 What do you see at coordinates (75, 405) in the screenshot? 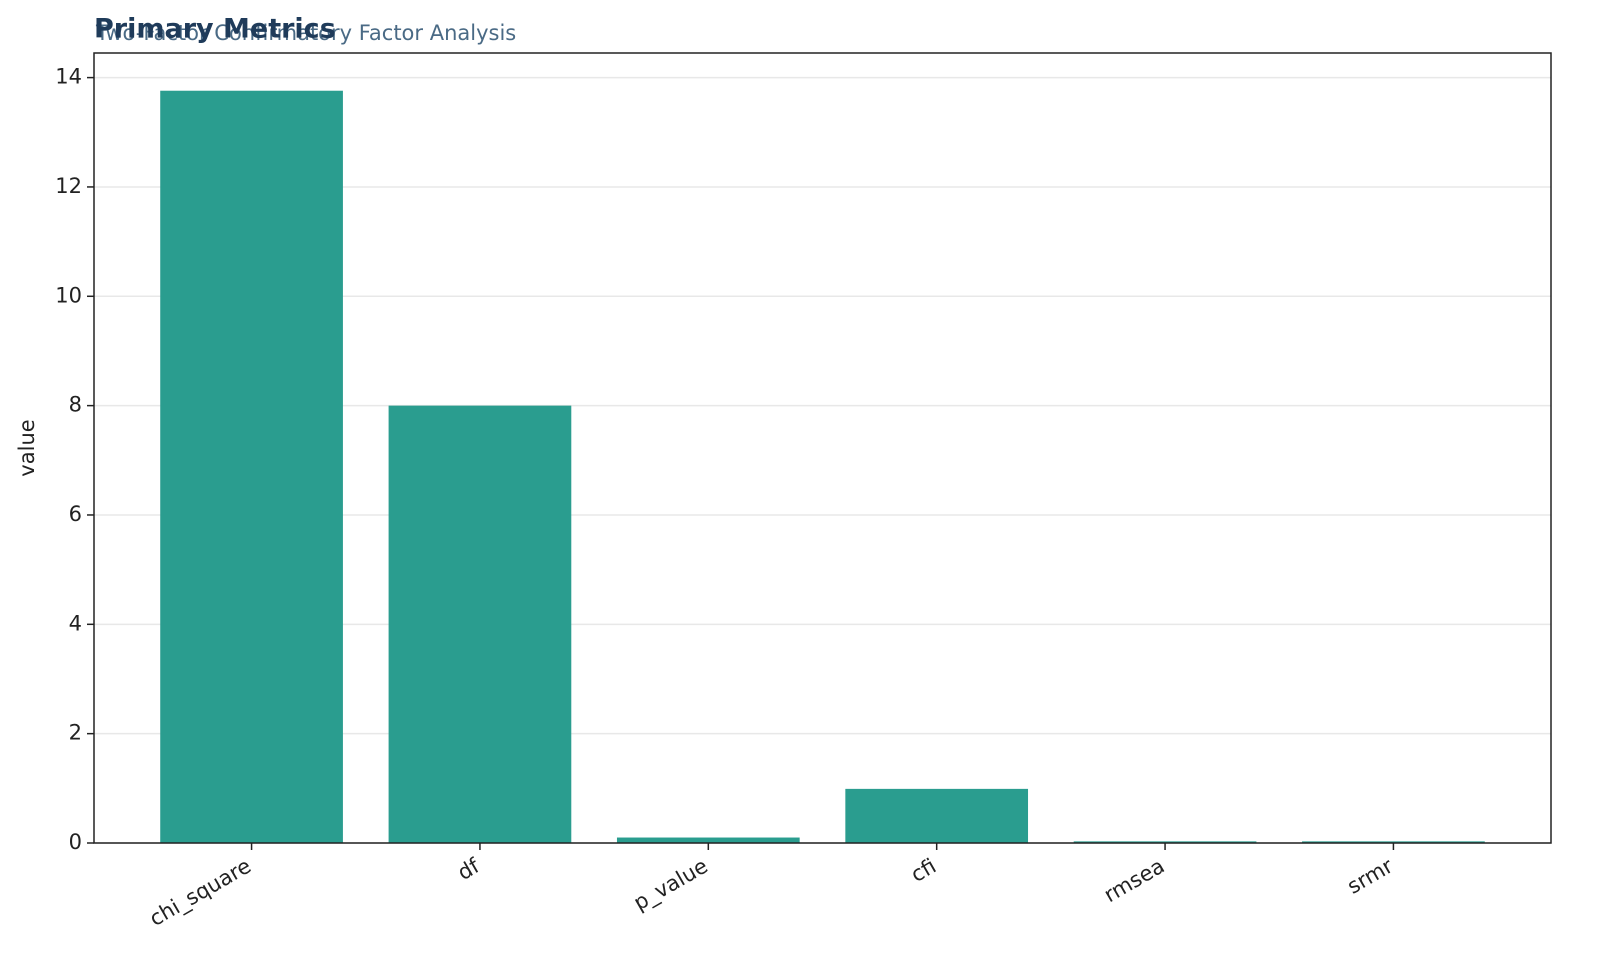
I see `y-tick-label: 8` at bounding box center [75, 405].